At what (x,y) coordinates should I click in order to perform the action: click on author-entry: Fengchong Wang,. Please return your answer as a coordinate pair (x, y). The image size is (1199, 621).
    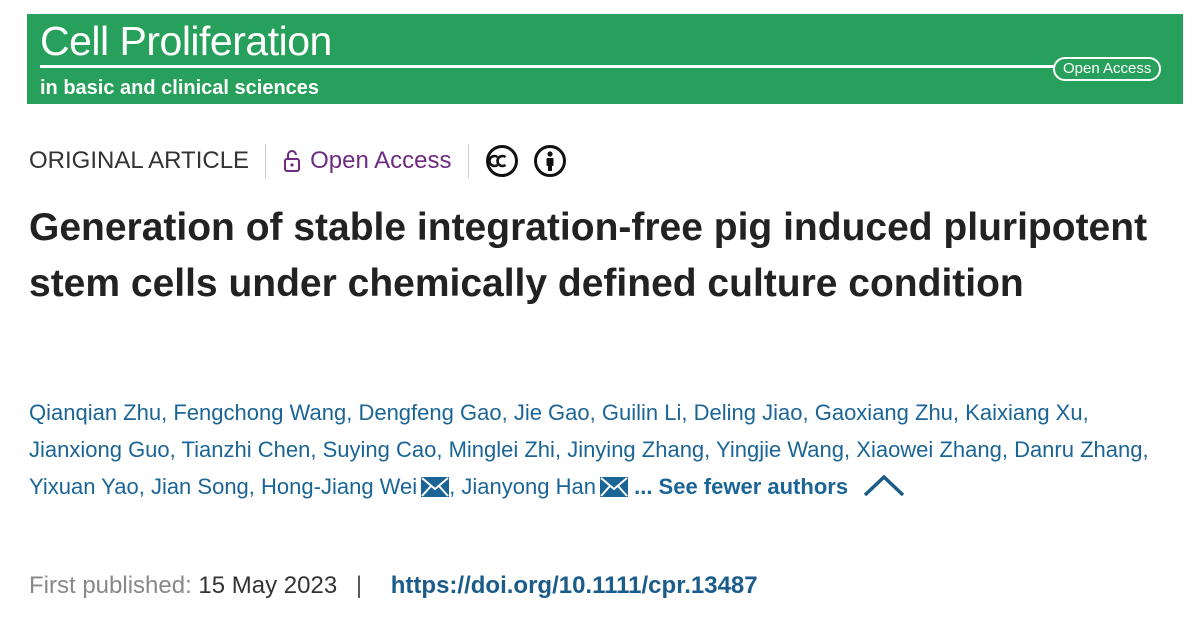
    Looking at the image, I should click on (262, 412).